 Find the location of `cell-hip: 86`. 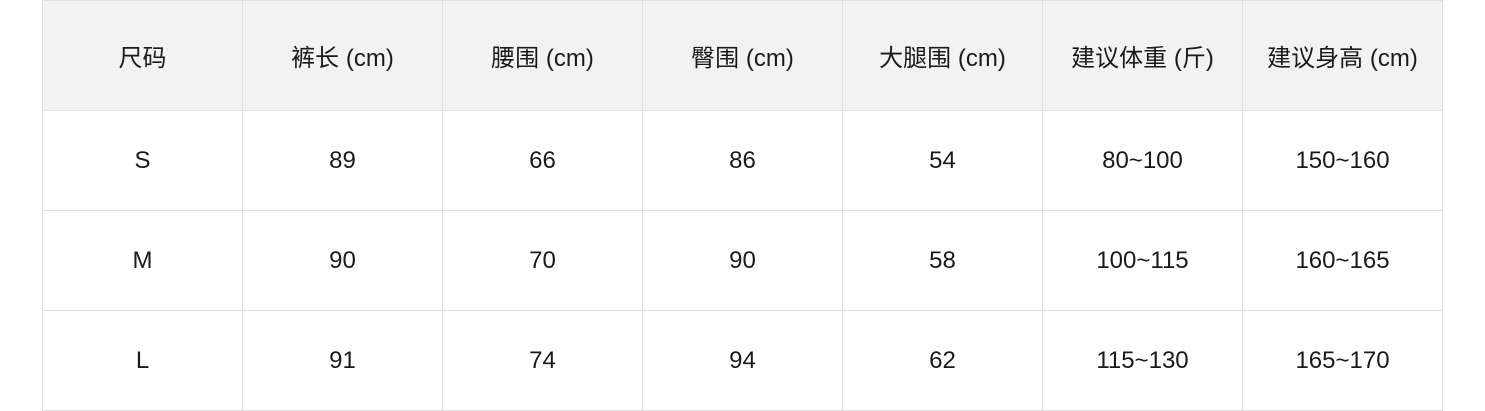

cell-hip: 86 is located at coordinates (742, 160).